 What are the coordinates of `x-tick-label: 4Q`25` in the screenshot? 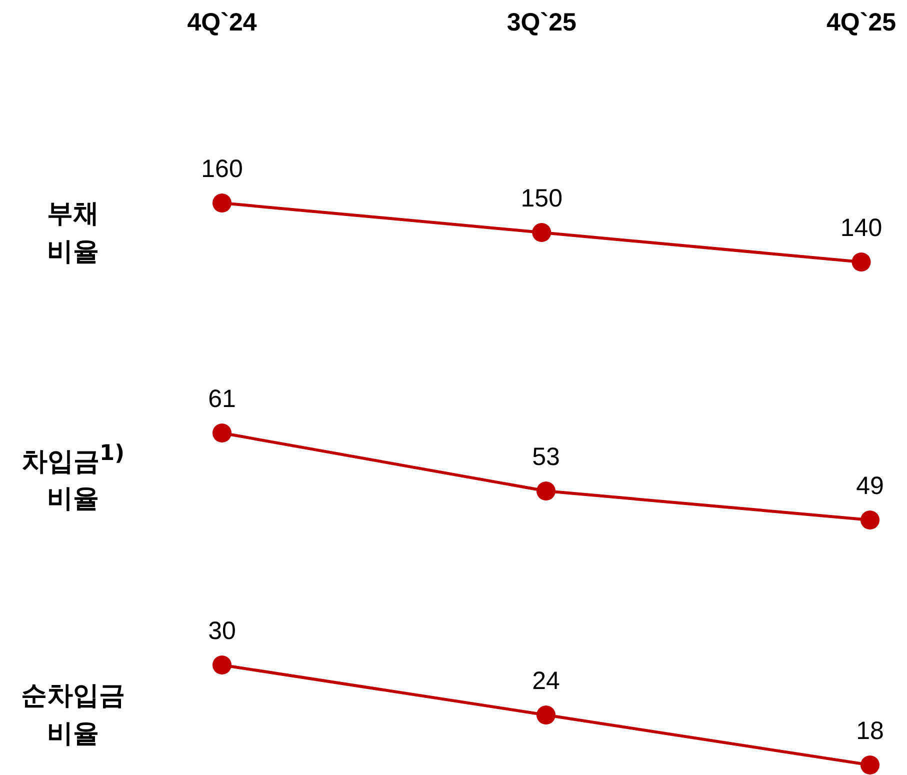 It's located at (861, 22).